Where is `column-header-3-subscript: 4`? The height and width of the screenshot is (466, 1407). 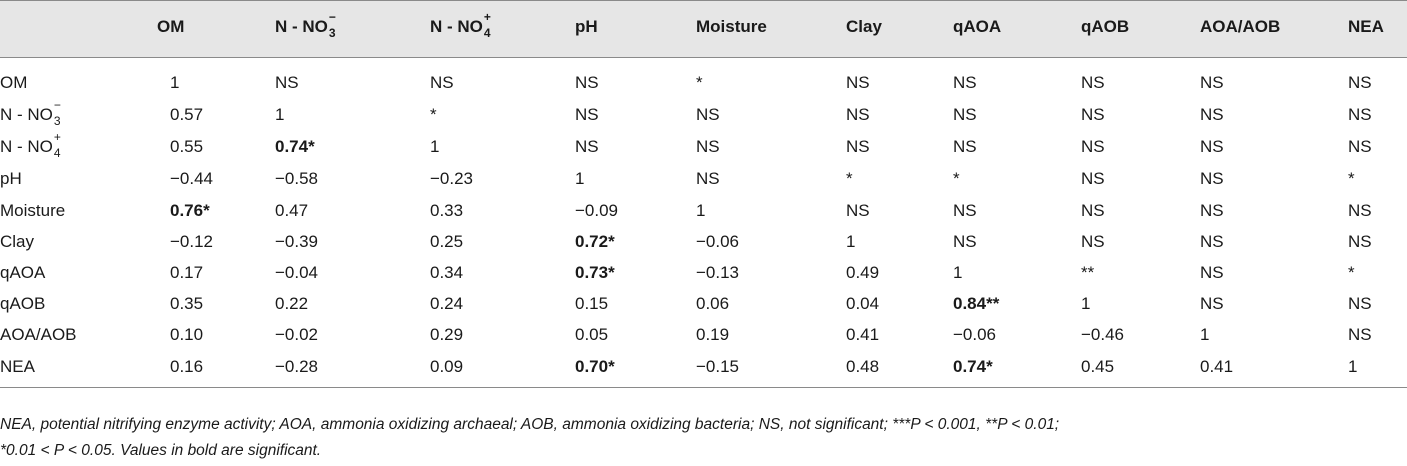
column-header-3-subscript: 4 is located at coordinates (487, 33).